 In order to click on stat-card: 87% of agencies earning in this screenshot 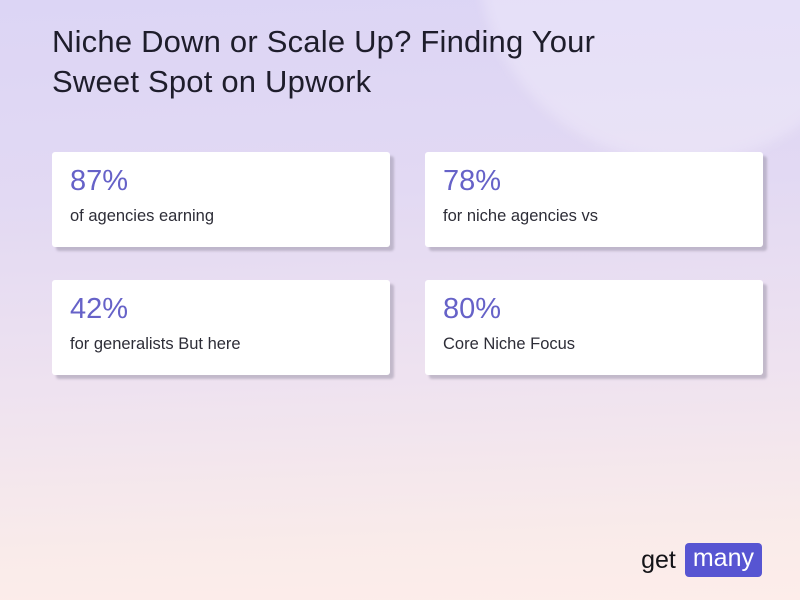, I will do `click(221, 199)`.